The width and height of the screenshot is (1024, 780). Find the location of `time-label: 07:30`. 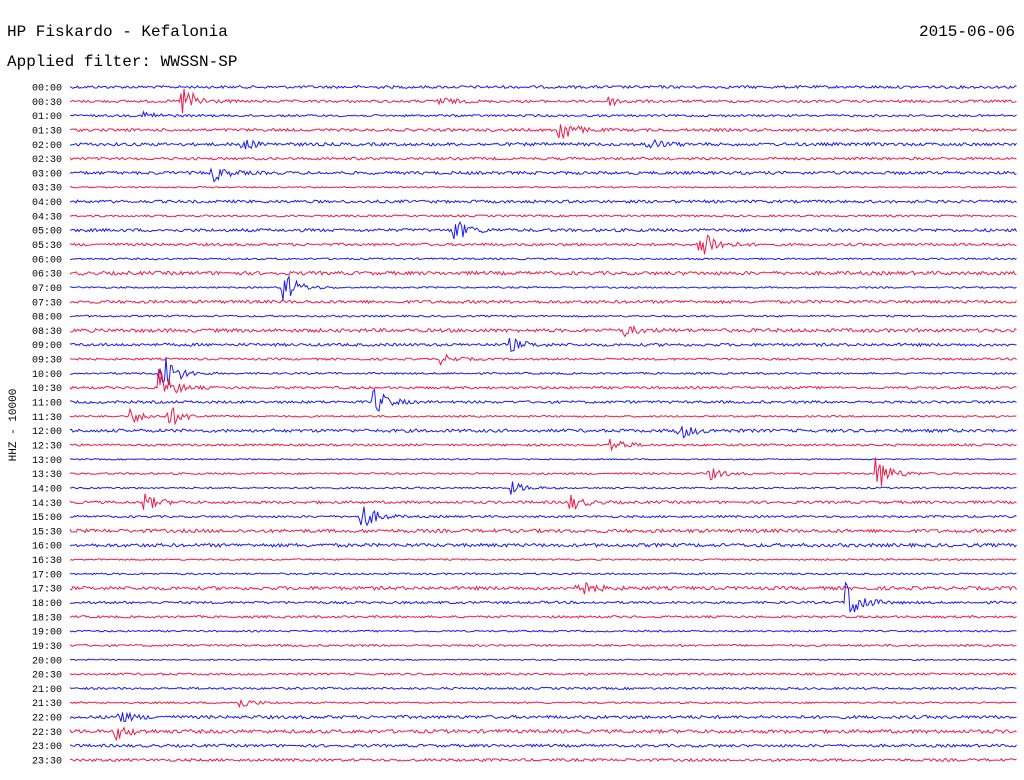

time-label: 07:30 is located at coordinates (47, 303).